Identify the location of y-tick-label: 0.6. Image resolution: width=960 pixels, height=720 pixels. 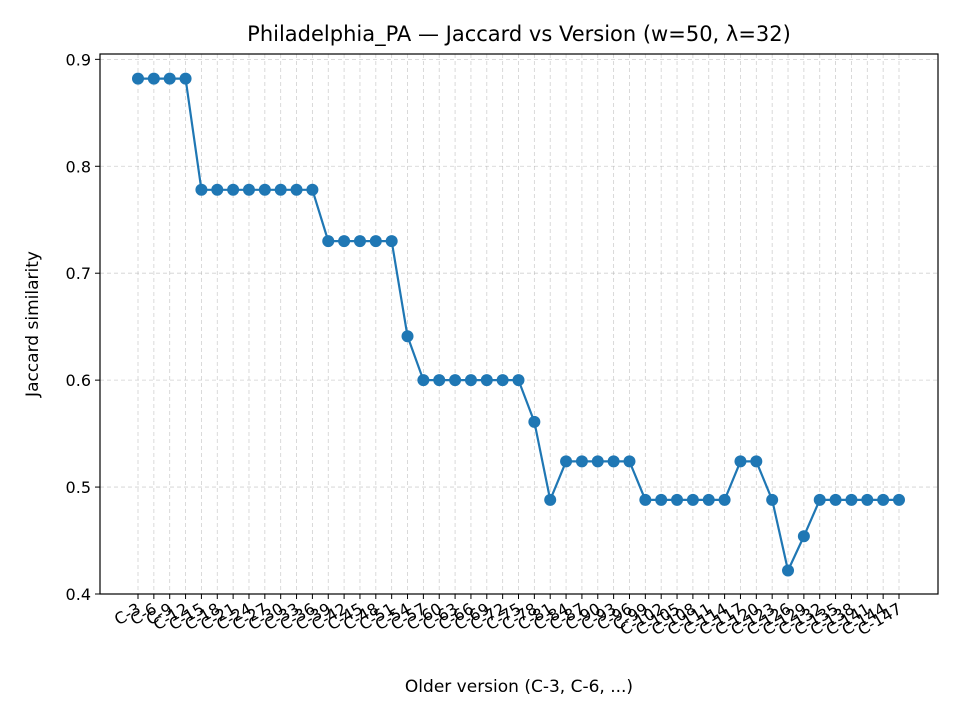
(78, 380).